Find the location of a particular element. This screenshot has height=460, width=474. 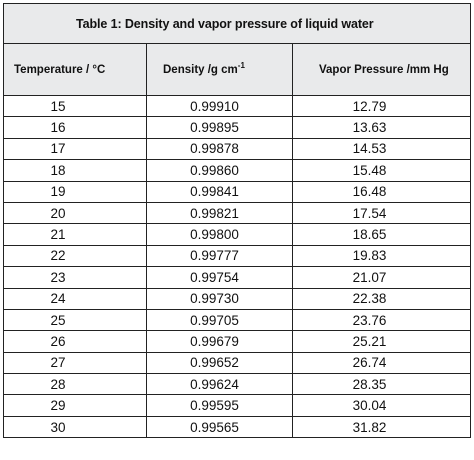

table-row: 26 0.99679 25.21 is located at coordinates (237, 341).